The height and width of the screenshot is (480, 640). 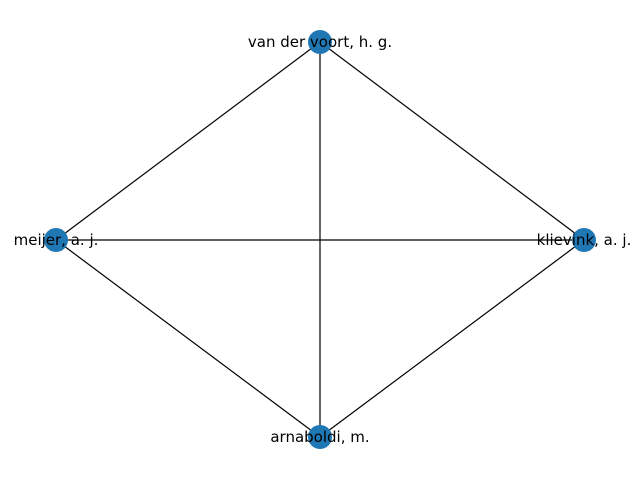 I want to click on node-label-meijer: meijer, a. j., so click(x=56, y=240).